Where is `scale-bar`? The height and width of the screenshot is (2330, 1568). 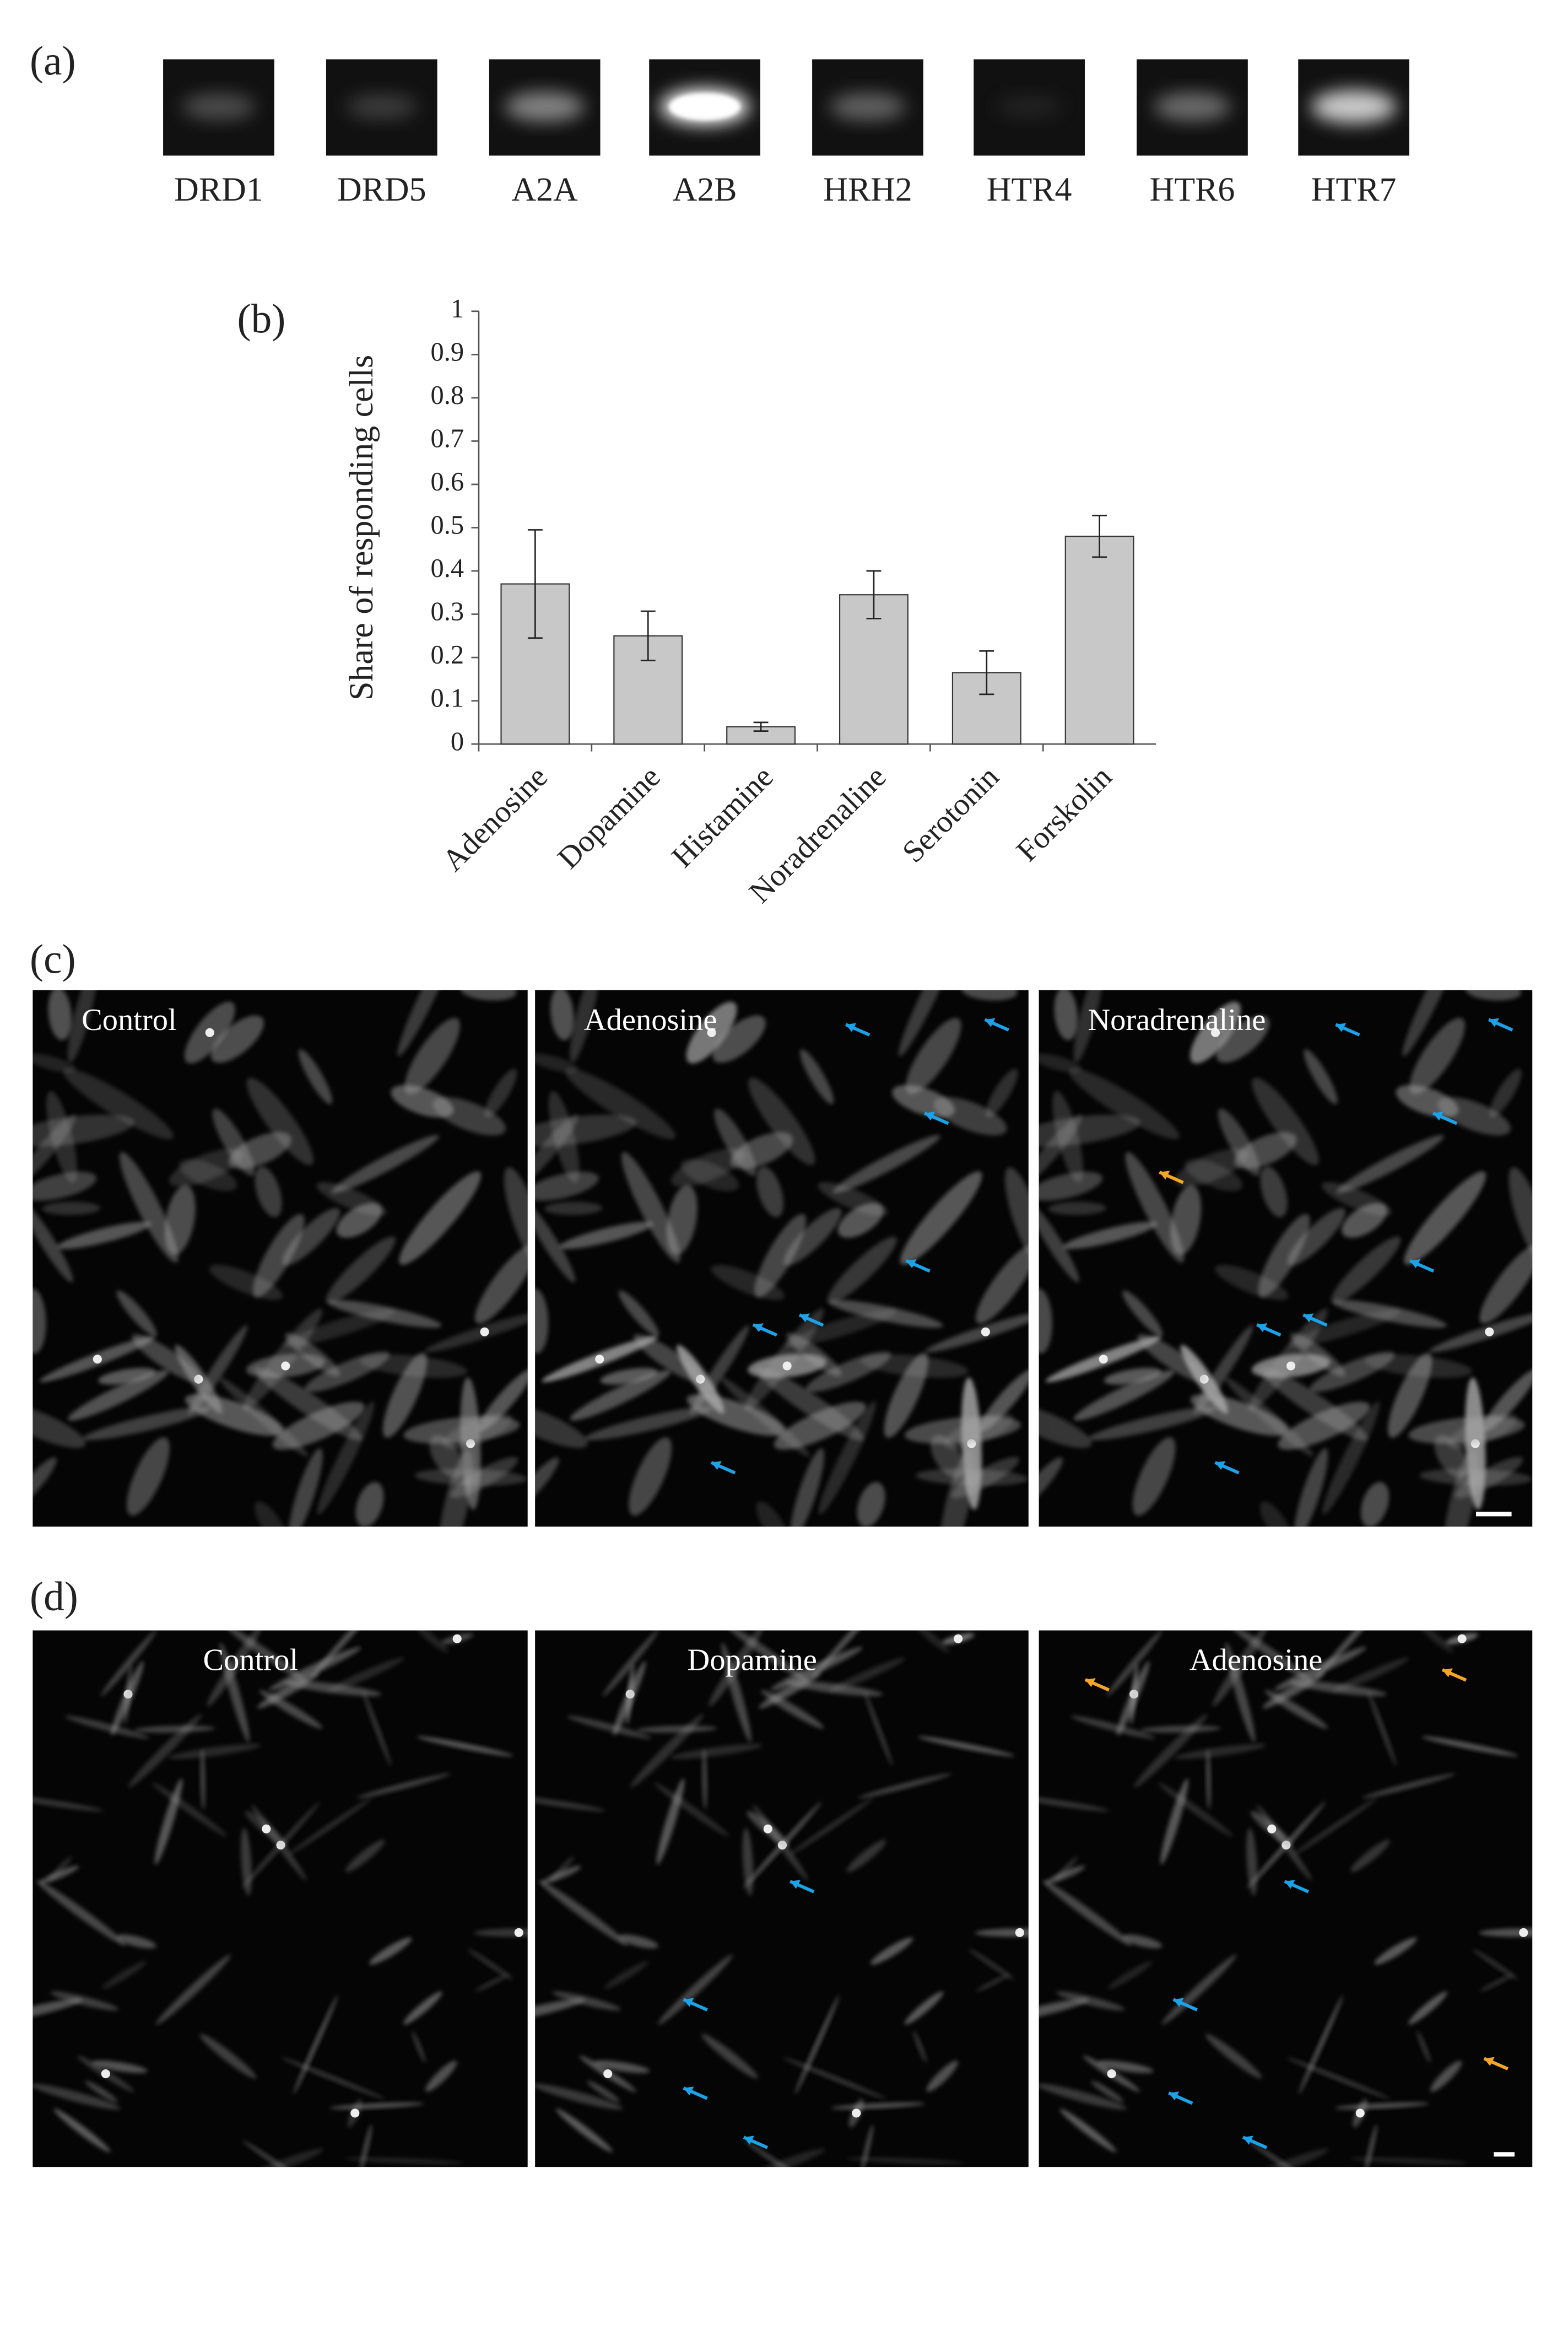
scale-bar is located at coordinates (1494, 1514).